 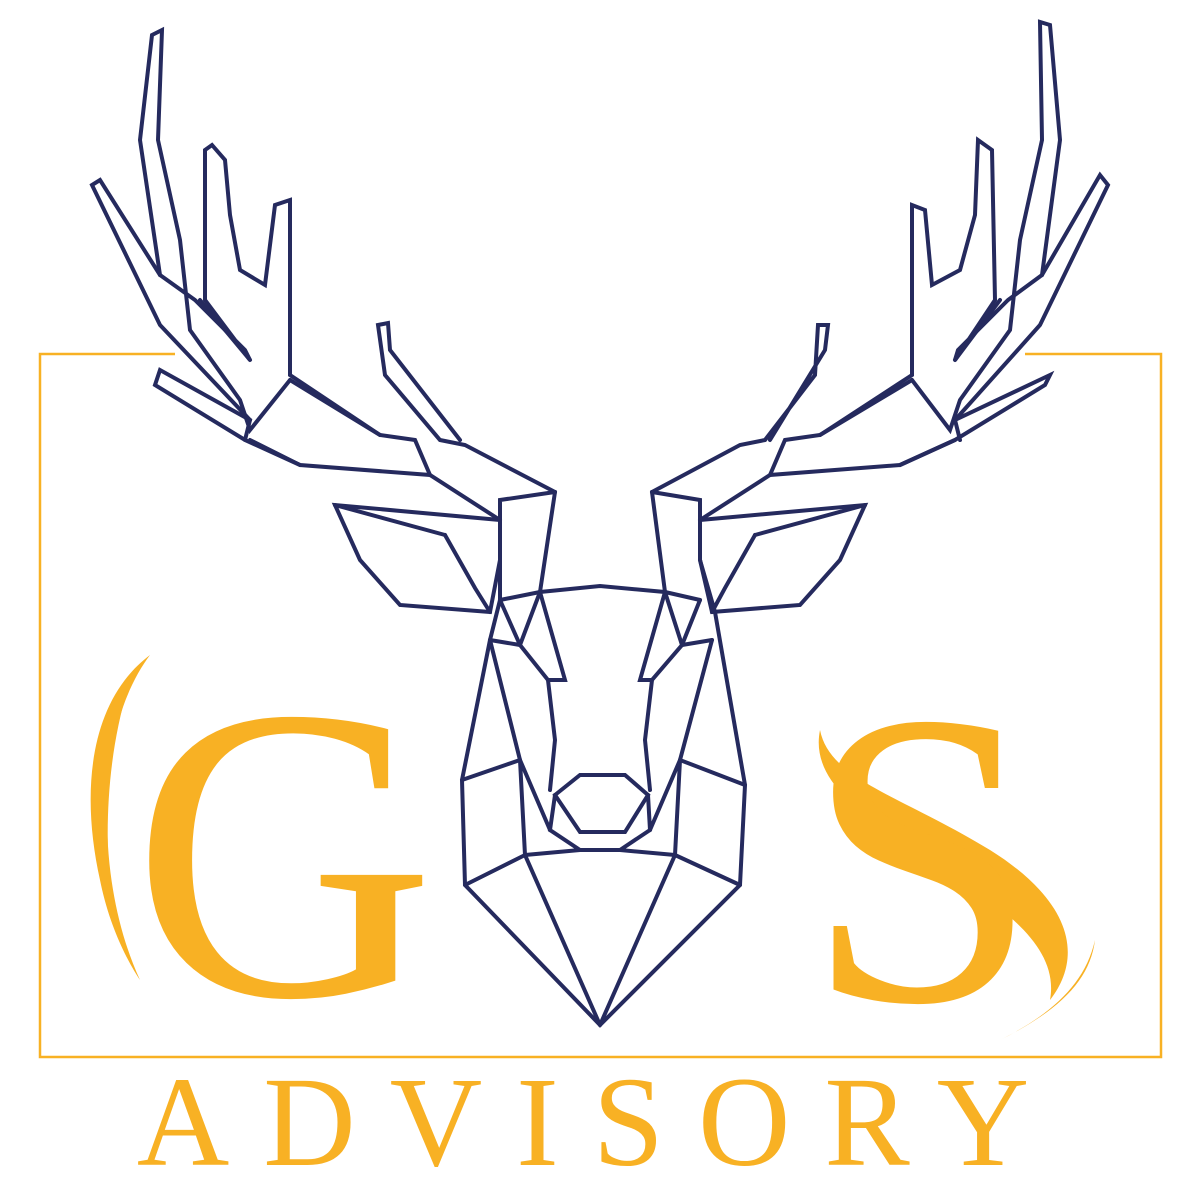 What do you see at coordinates (600, 355) in the screenshot?
I see `frame-knockout` at bounding box center [600, 355].